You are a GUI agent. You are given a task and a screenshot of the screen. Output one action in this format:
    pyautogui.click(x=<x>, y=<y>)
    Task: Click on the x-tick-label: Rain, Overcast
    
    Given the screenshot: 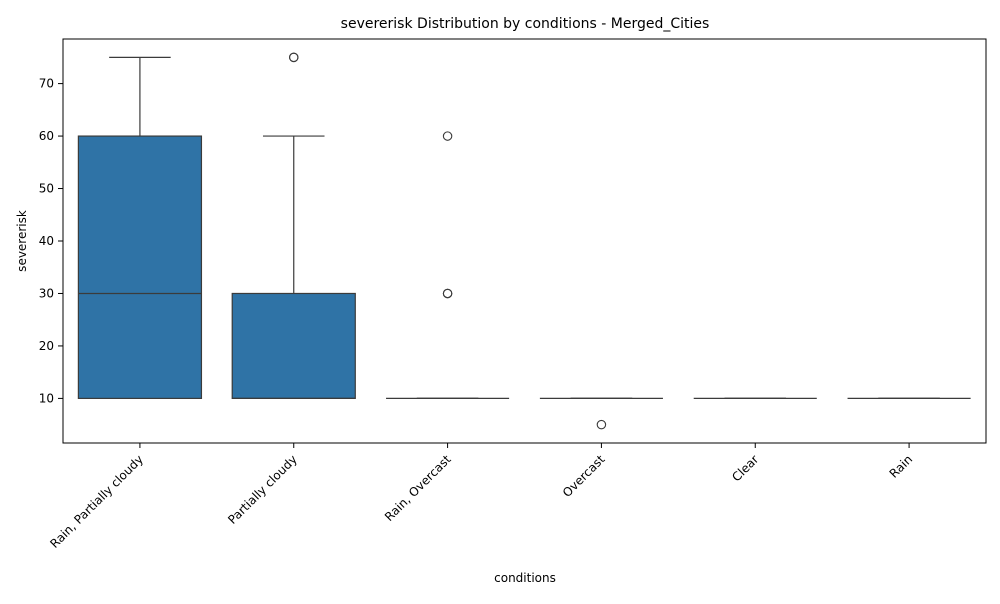 What is the action you would take?
    pyautogui.click(x=418, y=488)
    